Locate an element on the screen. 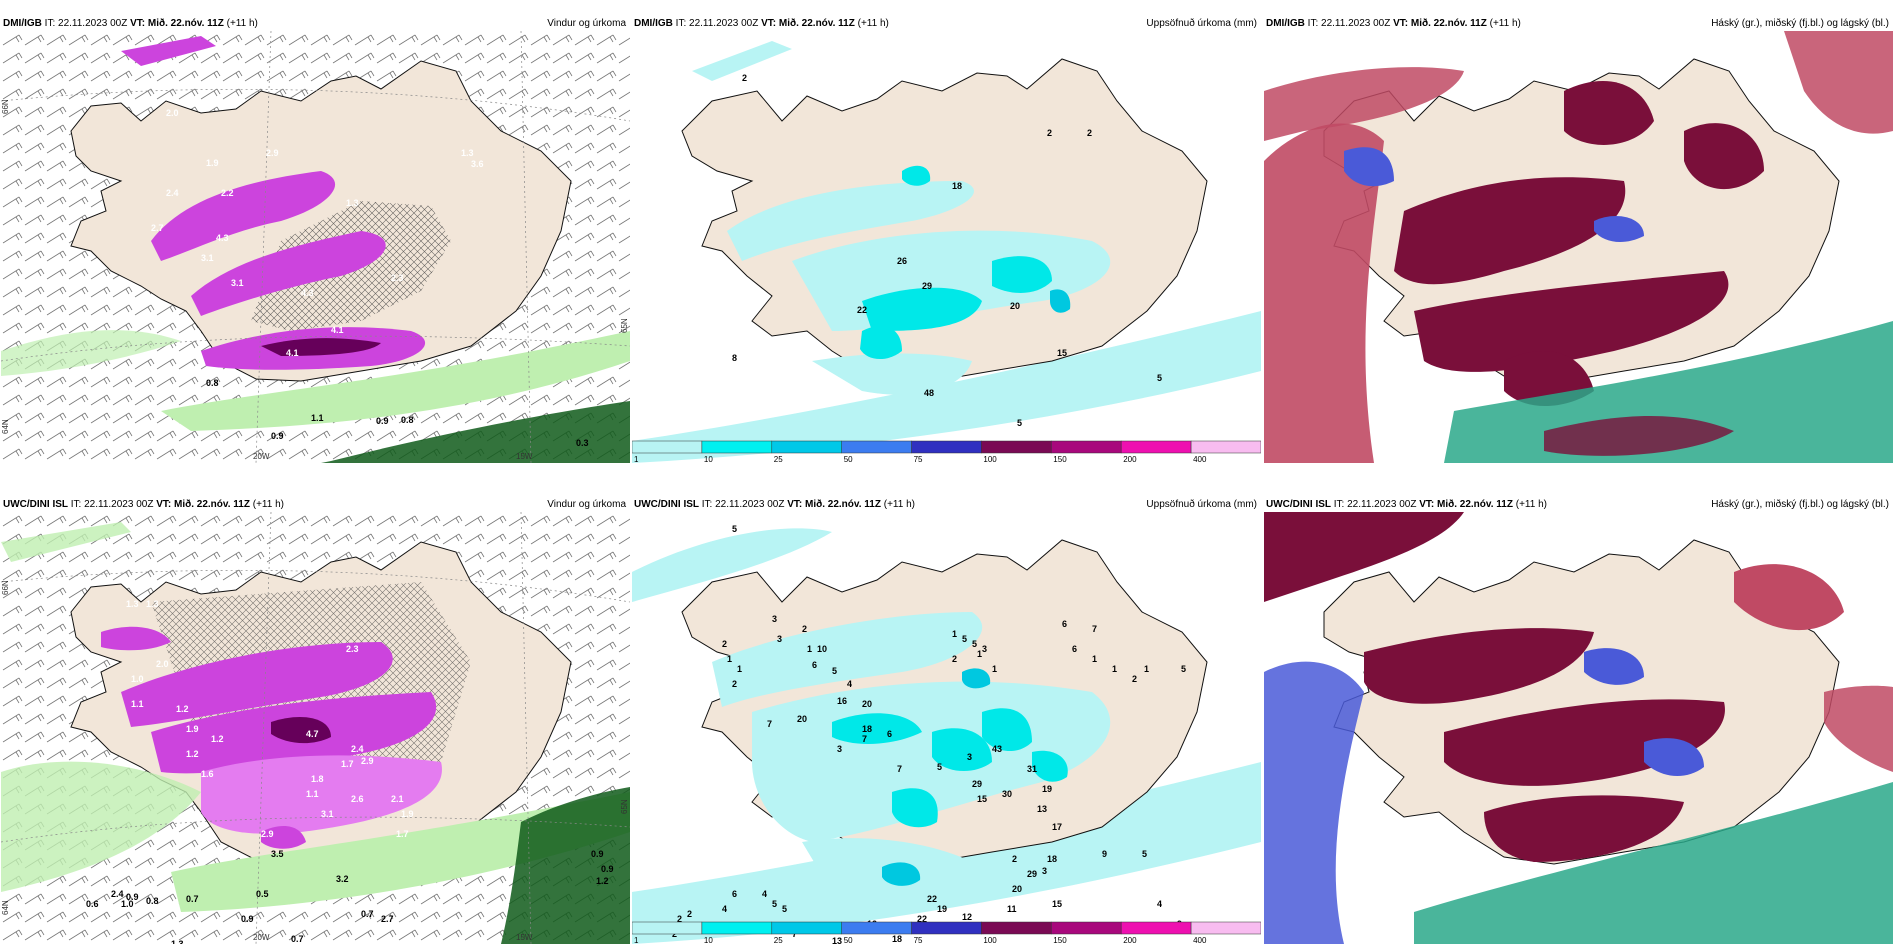 The width and height of the screenshot is (1900, 950). map-value-label: 2.6 is located at coordinates (357, 799).